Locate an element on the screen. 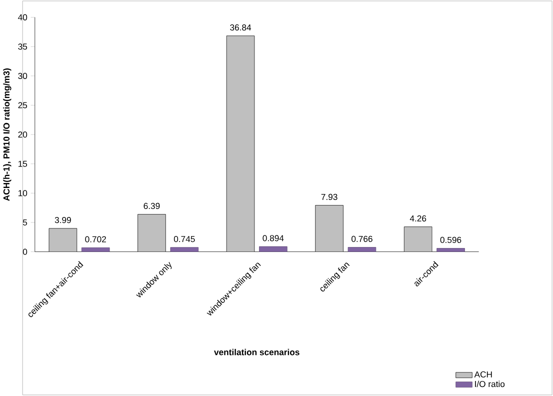 The height and width of the screenshot is (396, 553). y-tick-label: 20 is located at coordinates (23, 135).